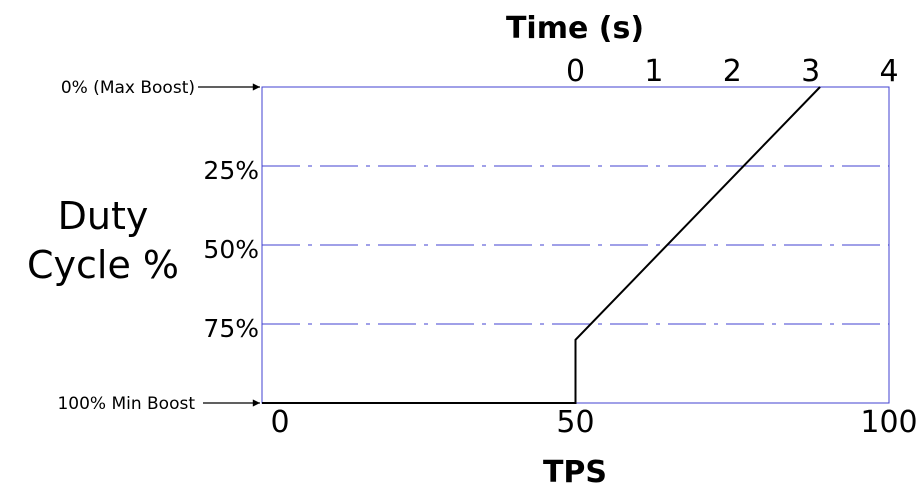 The height and width of the screenshot is (487, 917). What do you see at coordinates (575, 422) in the screenshot?
I see `x-tick-label-bottom: 50` at bounding box center [575, 422].